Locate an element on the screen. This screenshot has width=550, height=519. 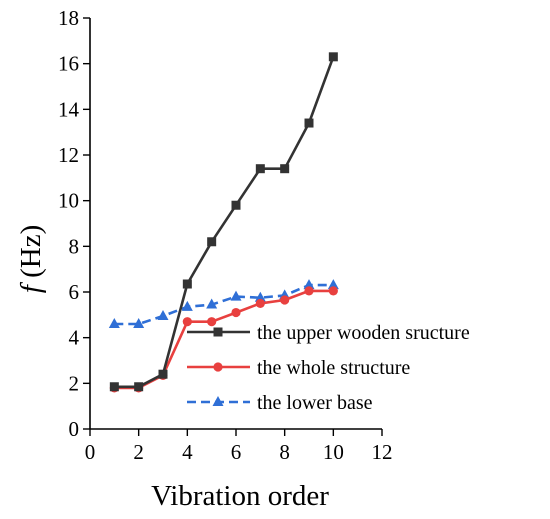
y-tick-label: 12 is located at coordinates (68, 155).